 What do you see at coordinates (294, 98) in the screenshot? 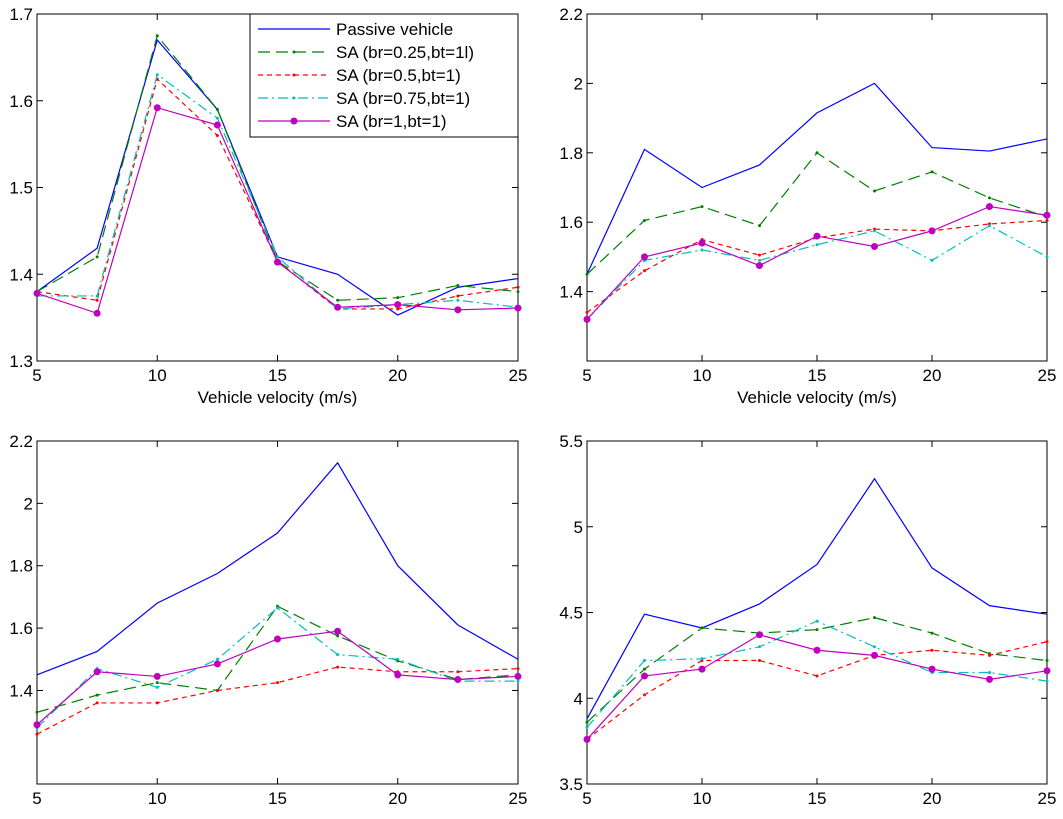
I see `legend-marker` at bounding box center [294, 98].